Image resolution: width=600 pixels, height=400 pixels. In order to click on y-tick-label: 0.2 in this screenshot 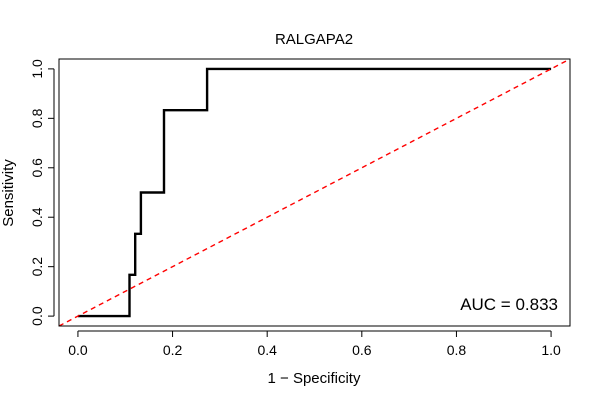, I will do `click(37, 267)`.